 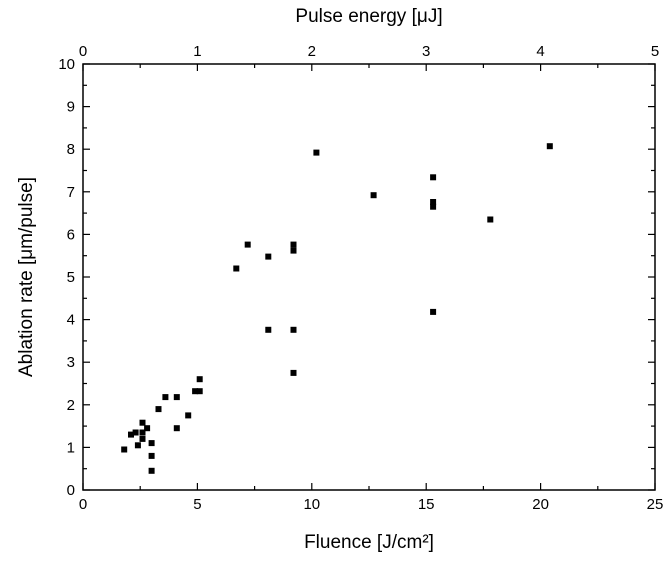 What do you see at coordinates (83, 504) in the screenshot?
I see `x-tick-label: 0` at bounding box center [83, 504].